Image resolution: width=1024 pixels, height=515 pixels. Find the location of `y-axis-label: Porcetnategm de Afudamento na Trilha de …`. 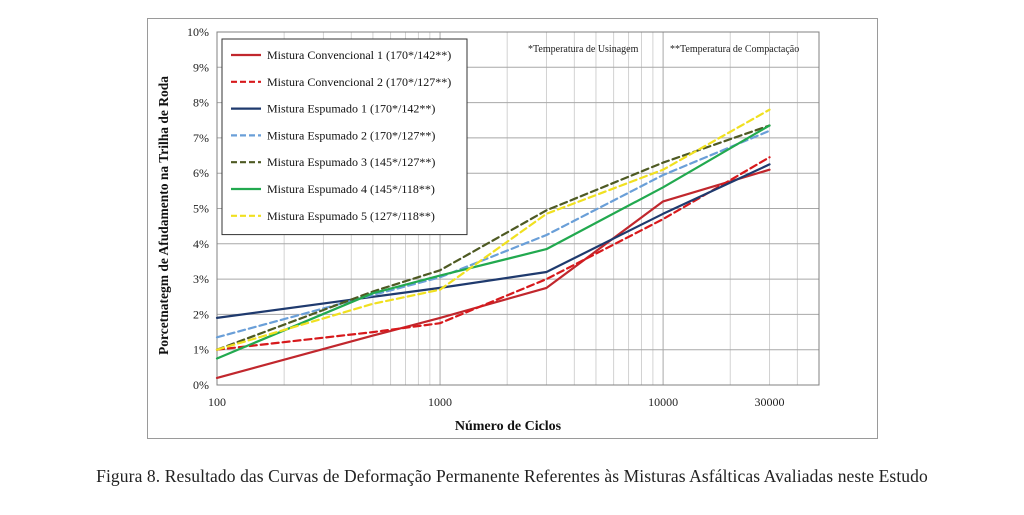

y-axis-label: Porcetnategm de Afudamento na Trilha de … is located at coordinates (163, 215).